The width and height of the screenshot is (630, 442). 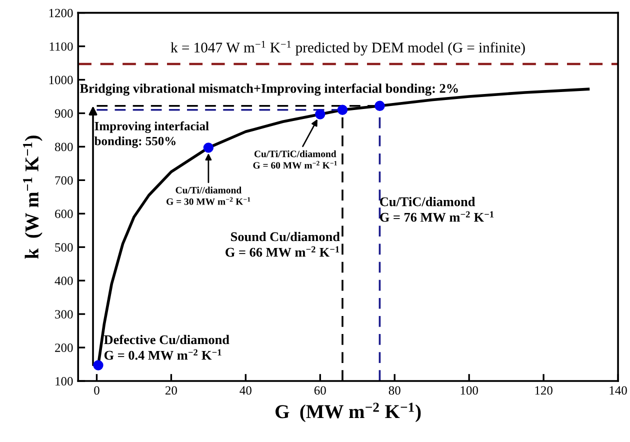 I want to click on annotation: Improving interfacial bonding: 550%, so click(x=151, y=134).